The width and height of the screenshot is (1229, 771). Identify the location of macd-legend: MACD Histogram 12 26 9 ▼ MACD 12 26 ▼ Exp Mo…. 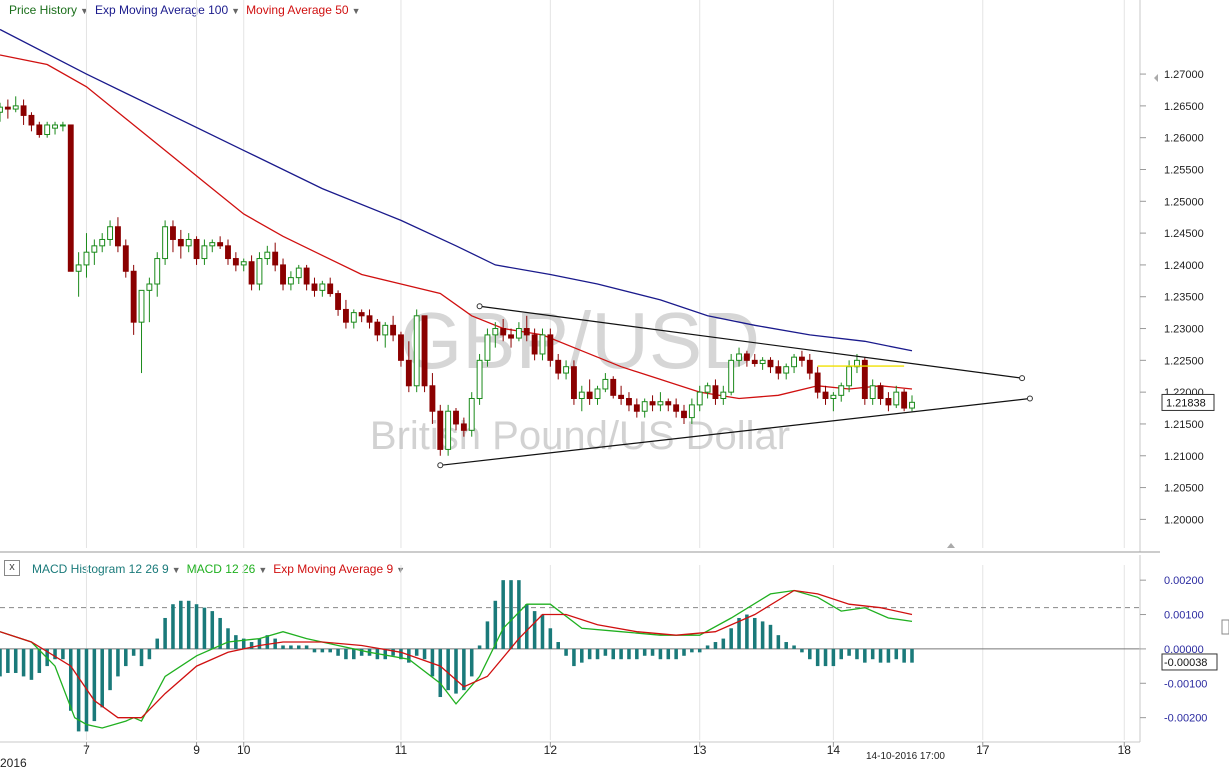
(221, 569).